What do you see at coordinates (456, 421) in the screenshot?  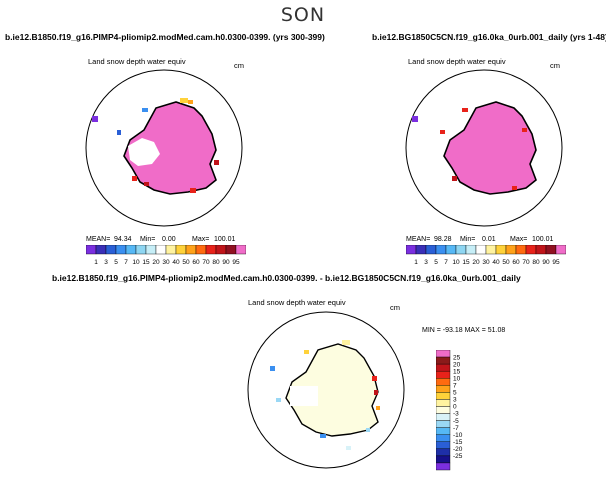 I see `colorbar-tick-label: -5` at bounding box center [456, 421].